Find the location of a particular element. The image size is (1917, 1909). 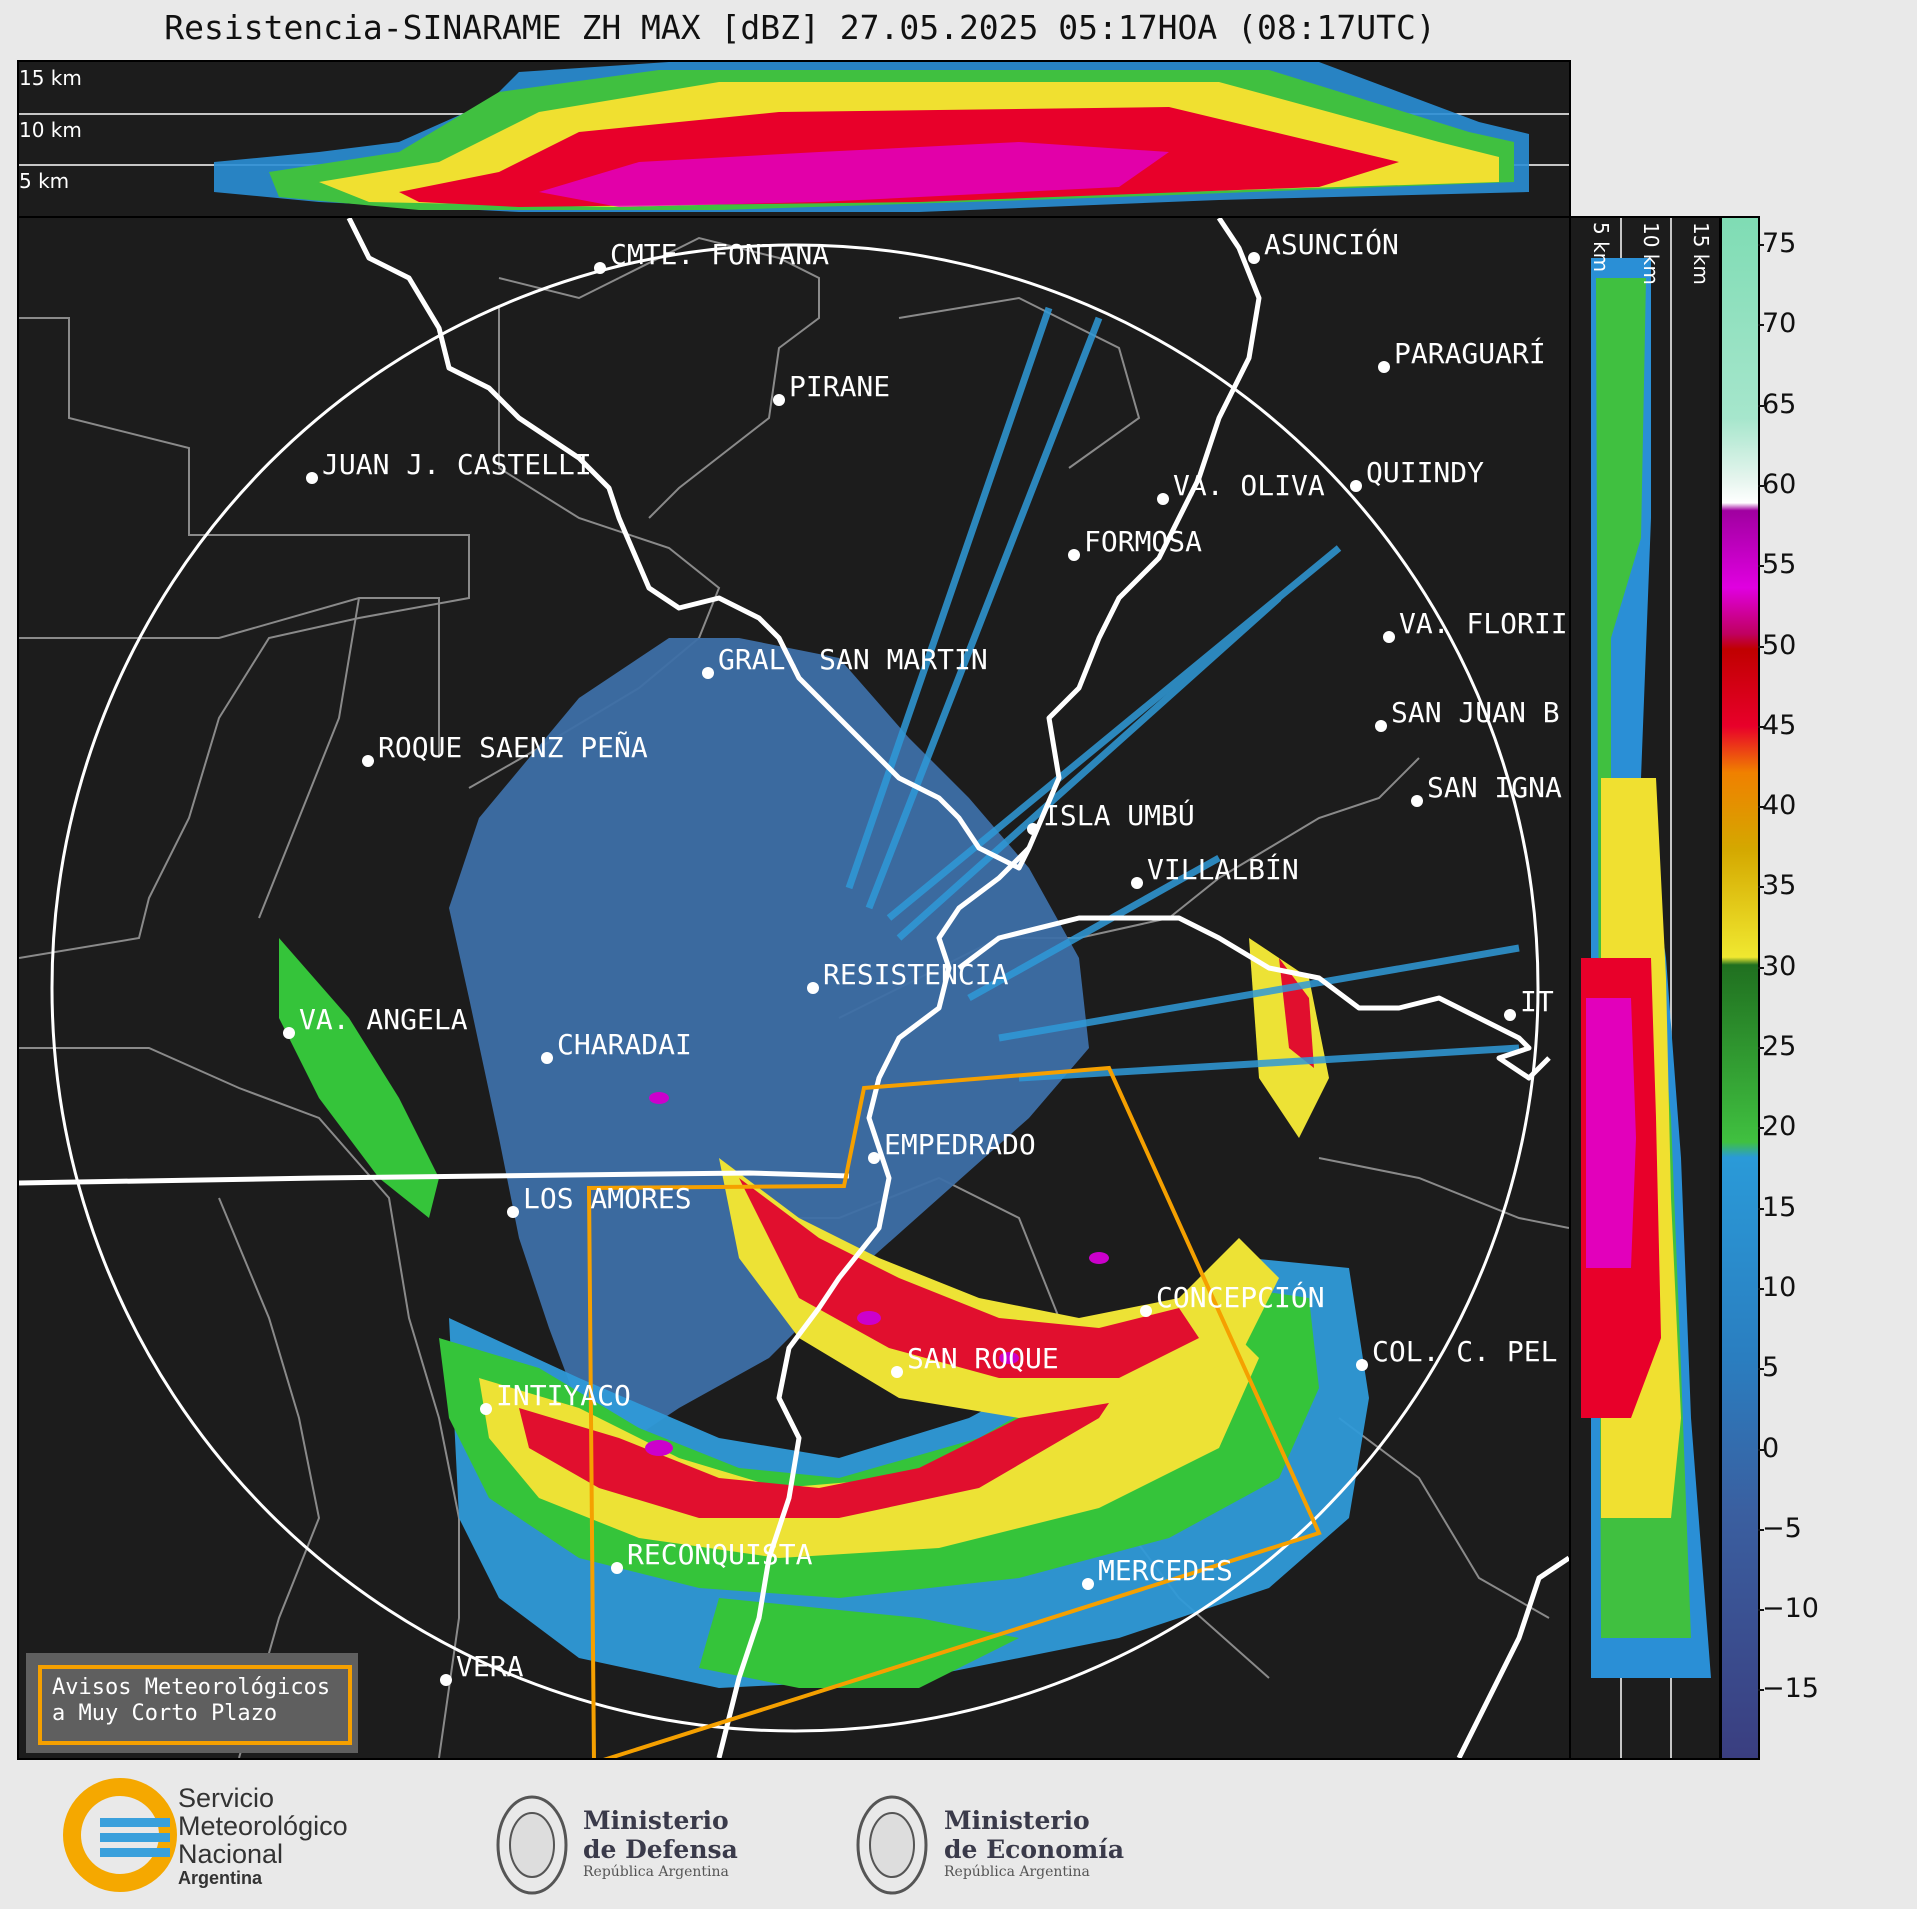

colorbar-tick-label: 0 is located at coordinates (1771, 1448).